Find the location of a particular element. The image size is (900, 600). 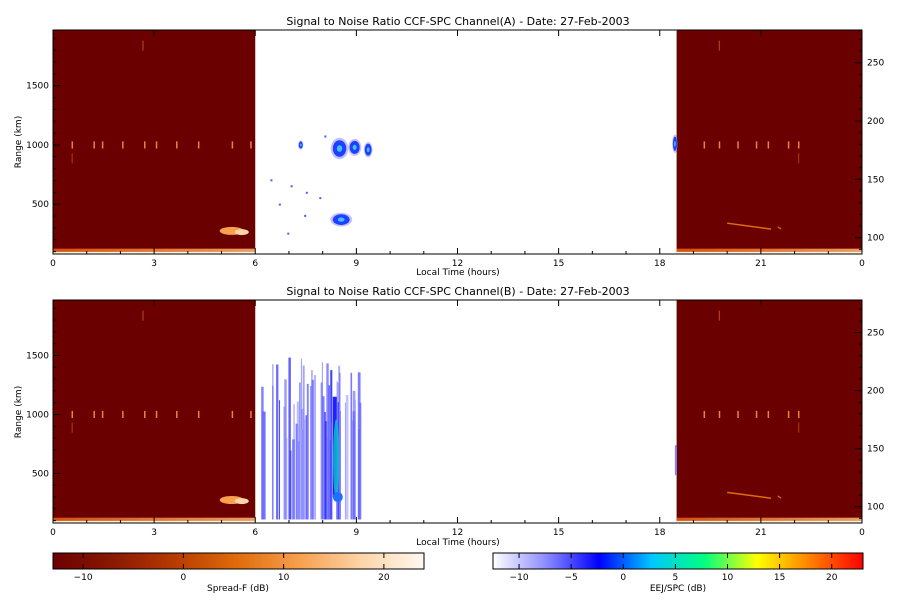

y2-tick-label: 200 is located at coordinates (875, 392).